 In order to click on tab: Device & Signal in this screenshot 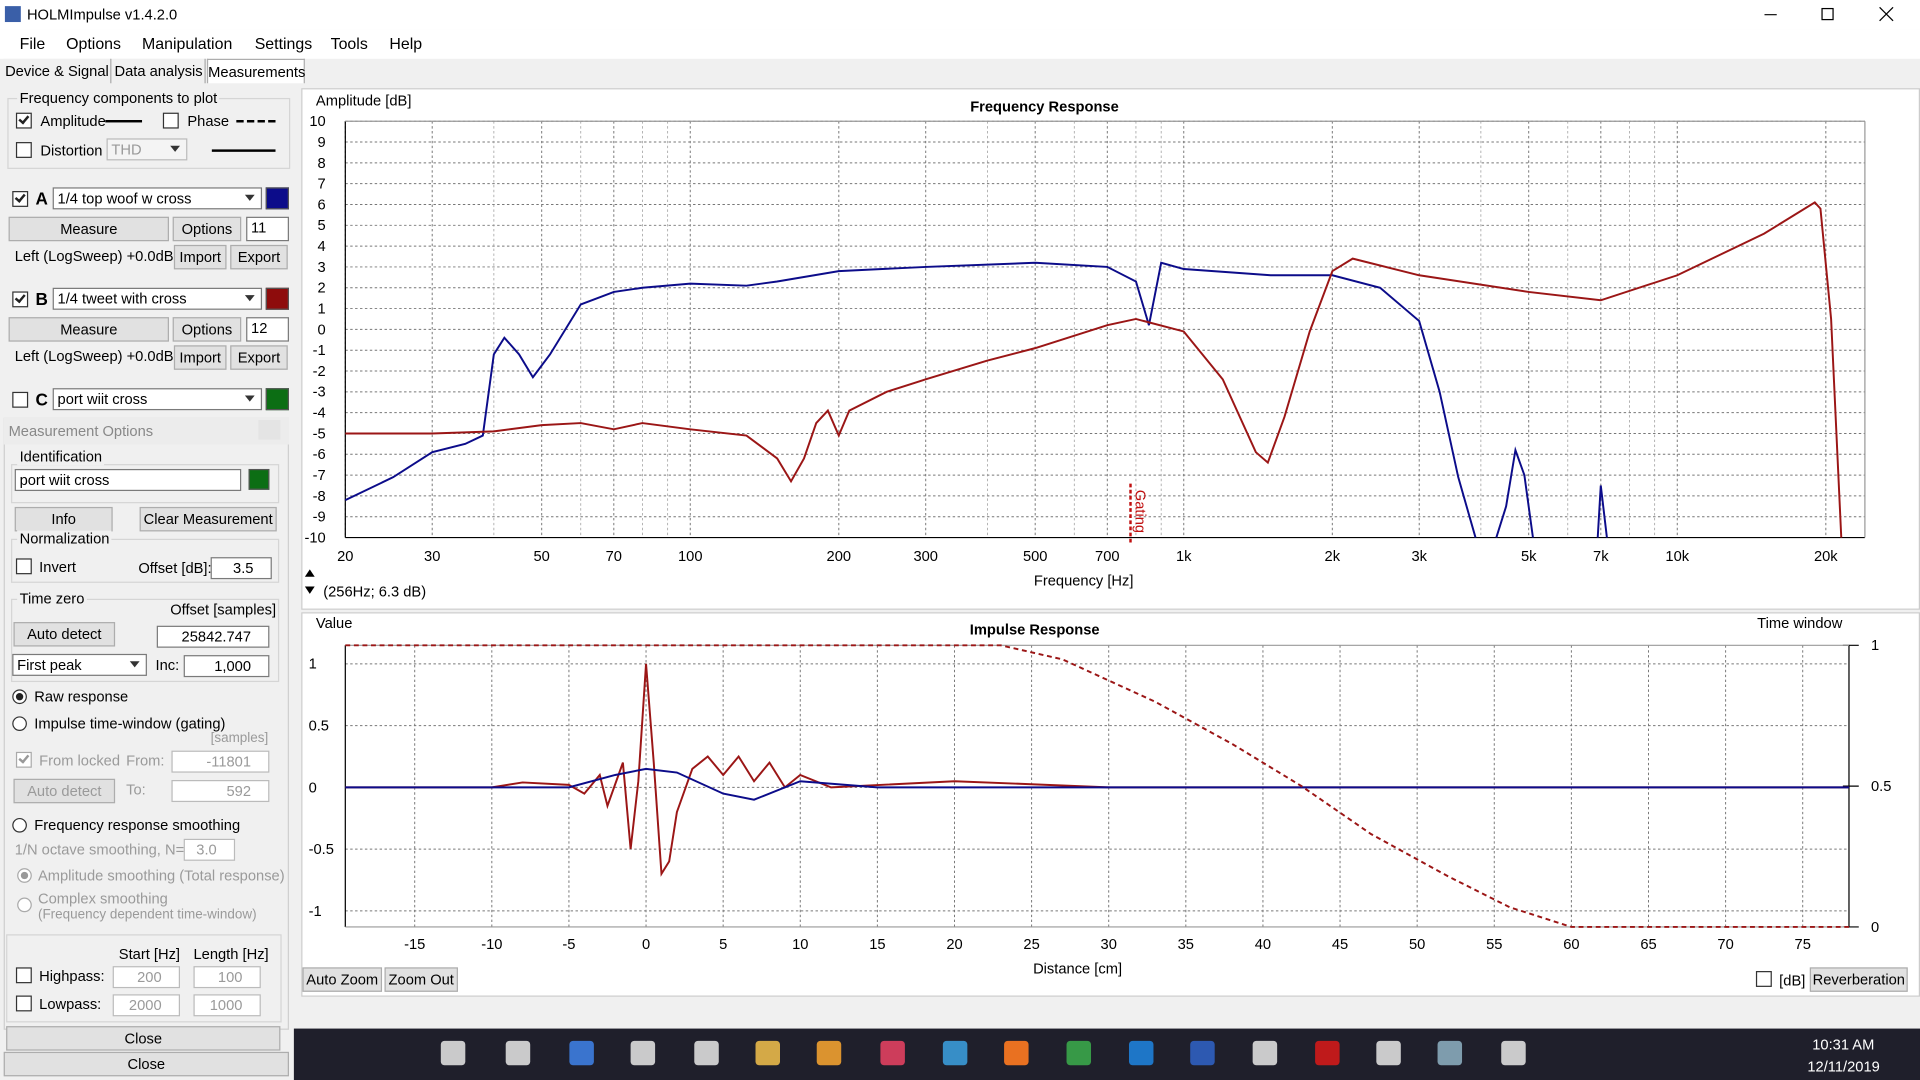, I will do `click(57, 71)`.